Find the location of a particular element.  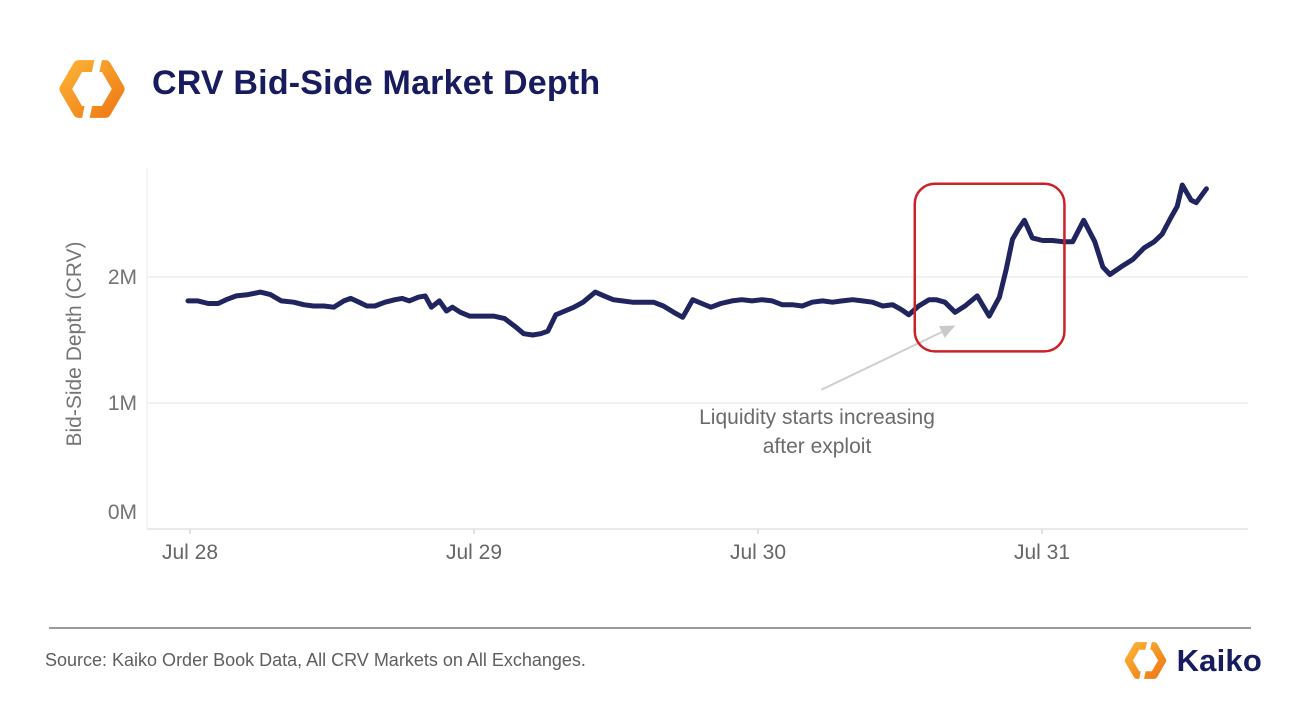

brand-lockup: Kaiko is located at coordinates (1192, 660).